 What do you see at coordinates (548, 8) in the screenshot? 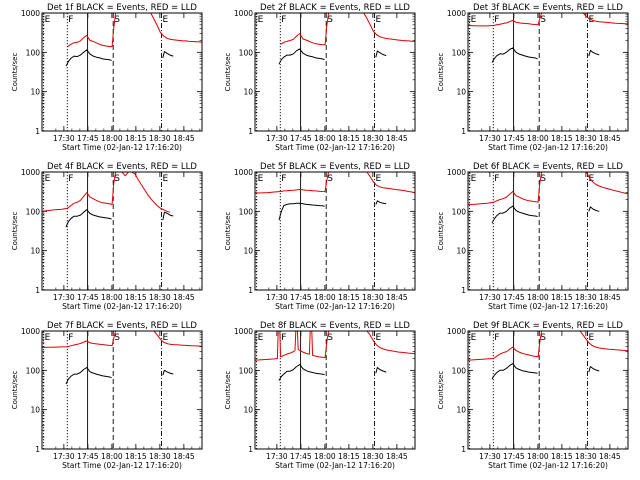
I see `panel-title: Det 3f BLACK = Events, RED = LLD` at bounding box center [548, 8].